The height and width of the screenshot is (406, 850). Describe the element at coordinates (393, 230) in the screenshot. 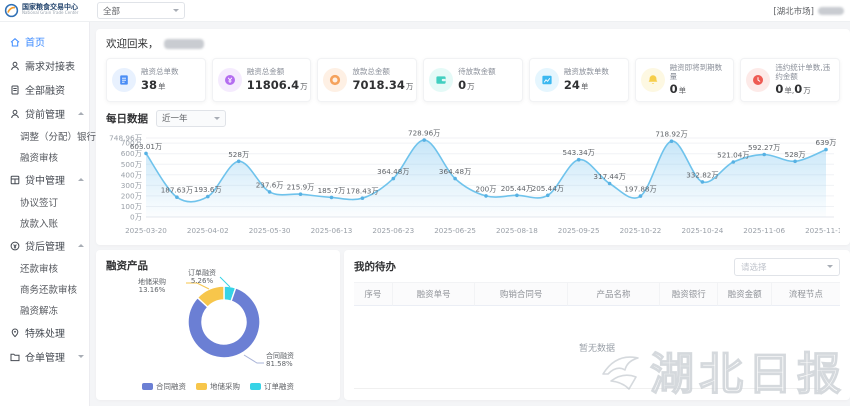

I see `svg-text: 2025-06-23` at that location.